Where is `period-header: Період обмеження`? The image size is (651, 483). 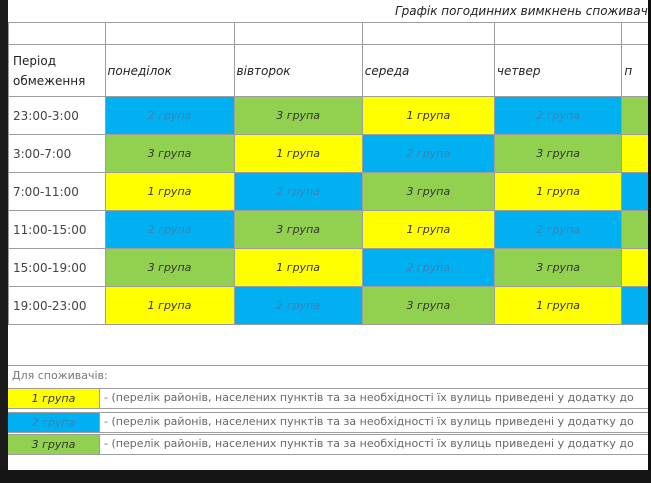
period-header: Період обмеження is located at coordinates (57, 70).